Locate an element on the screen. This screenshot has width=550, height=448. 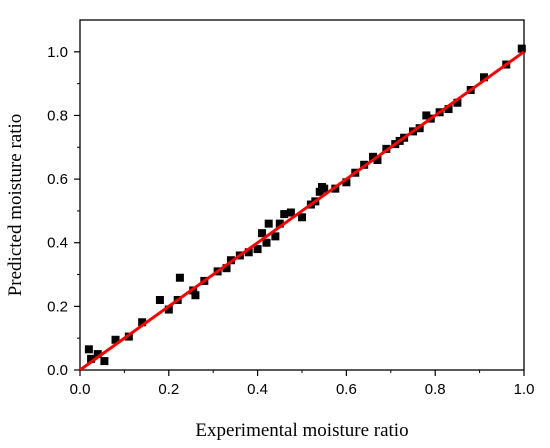
x-tick-label: 1.0 is located at coordinates (524, 389).